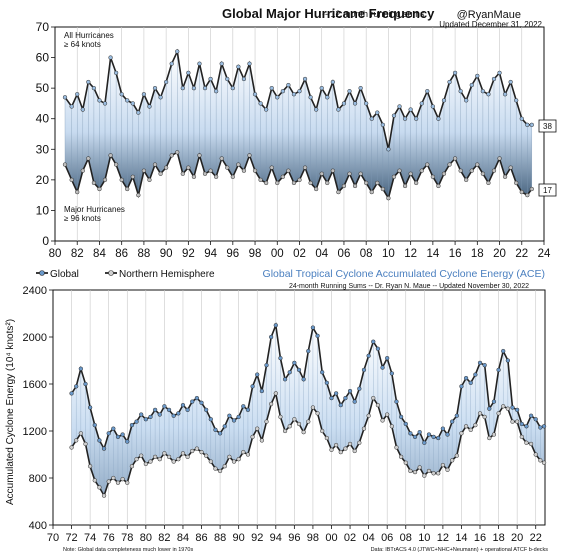 This screenshot has height=557, width=567. Describe the element at coordinates (313, 538) in the screenshot. I see `x-tick-label: 98` at that location.